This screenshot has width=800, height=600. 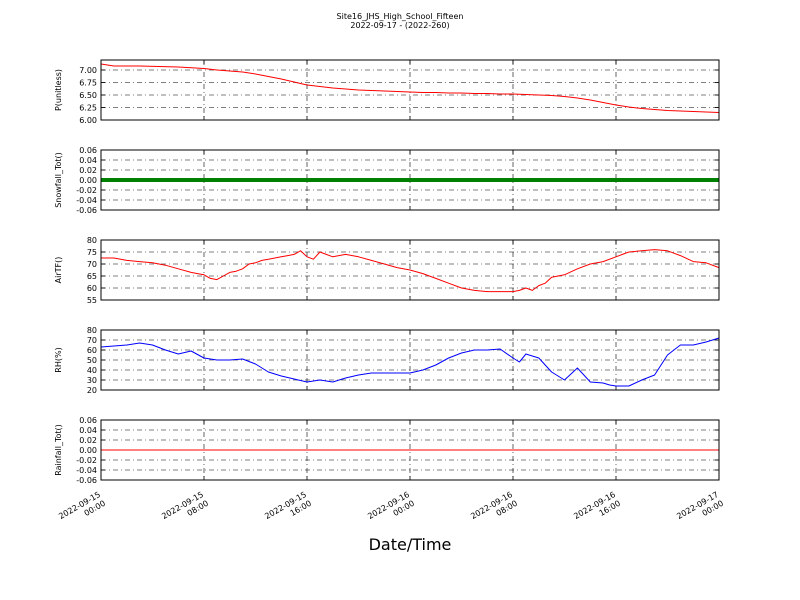 I want to click on y-axis-label: Rainfall_Tot(), so click(x=58, y=450).